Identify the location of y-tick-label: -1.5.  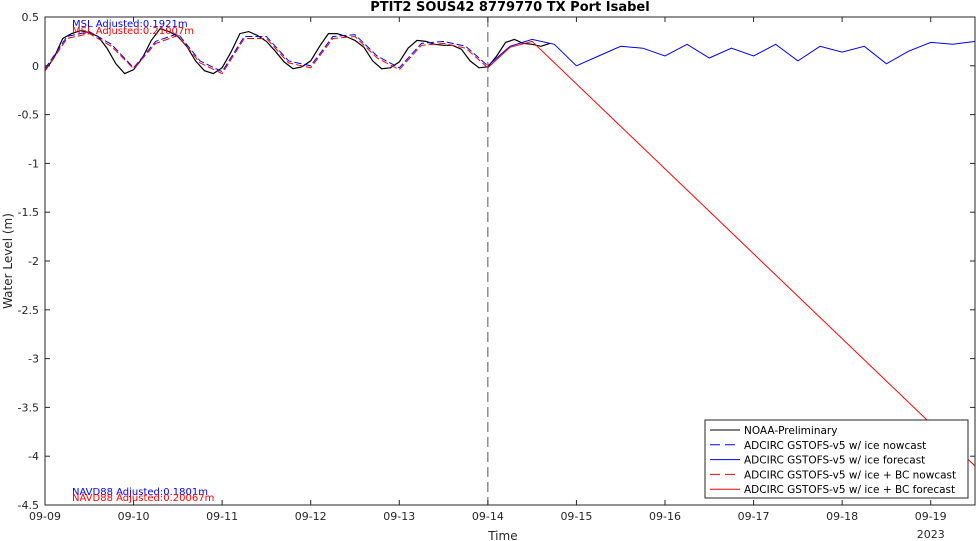
(28, 212).